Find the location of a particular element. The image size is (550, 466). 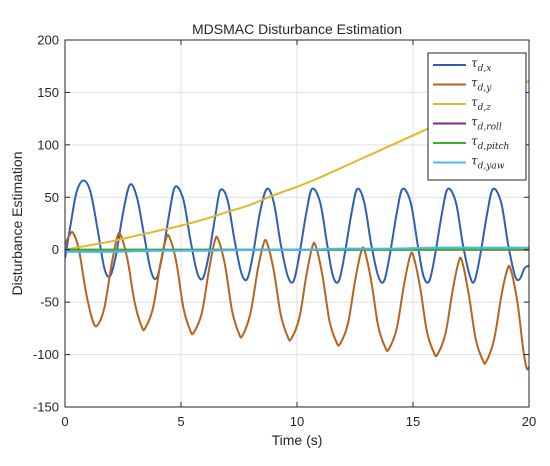

y-tick-label: -150 is located at coordinates (46, 407).